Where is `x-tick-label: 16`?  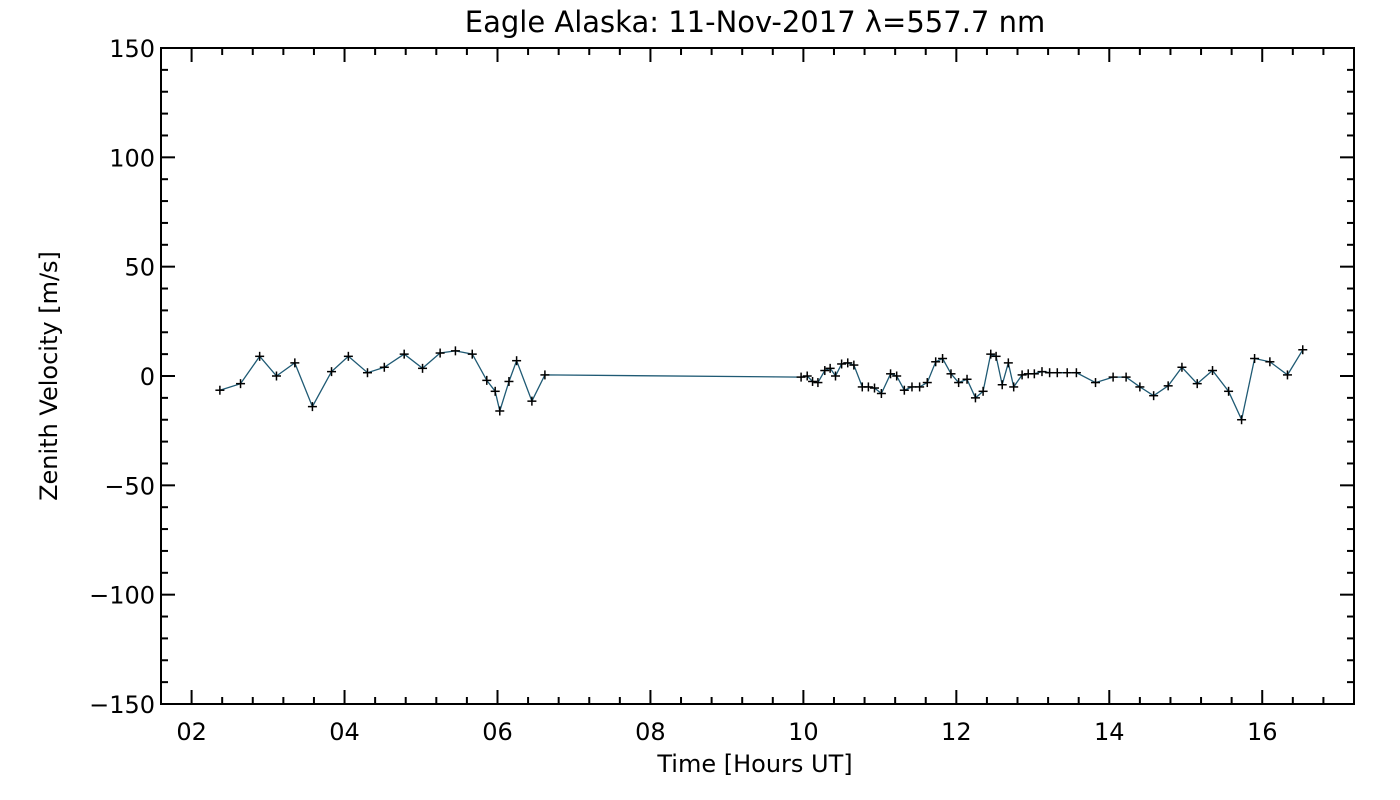 x-tick-label: 16 is located at coordinates (1262, 732).